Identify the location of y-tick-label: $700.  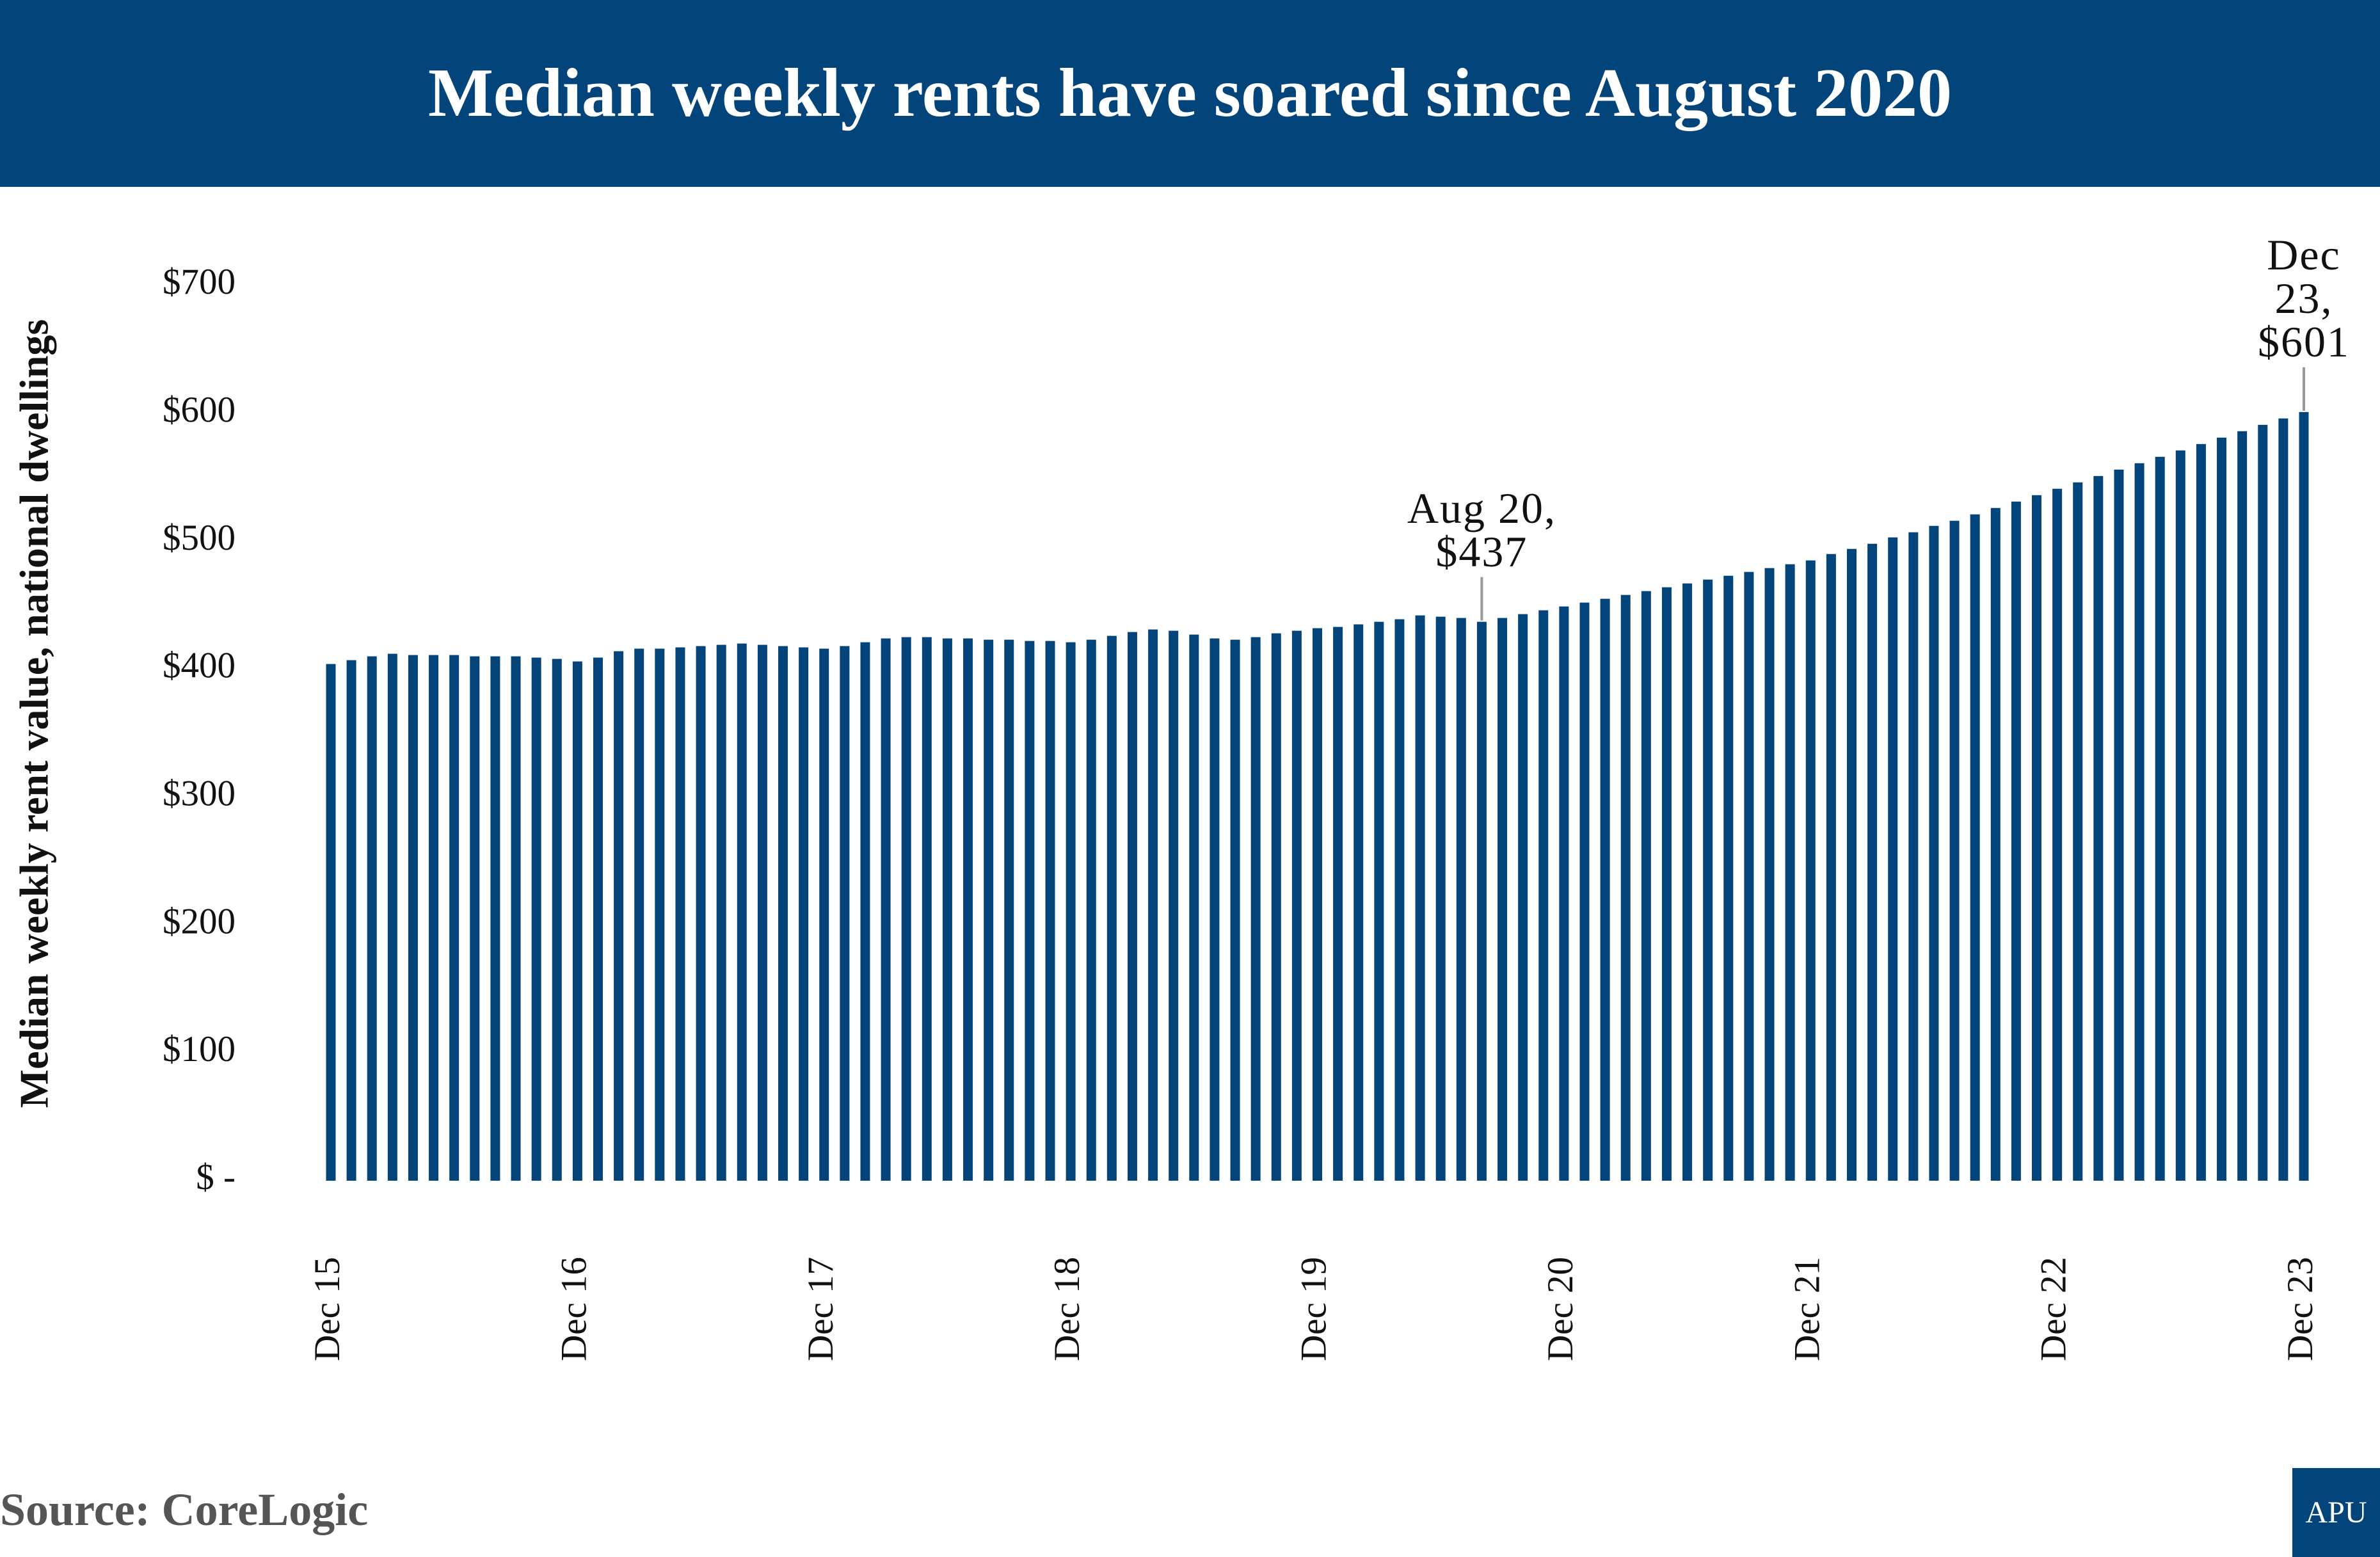
(199, 282).